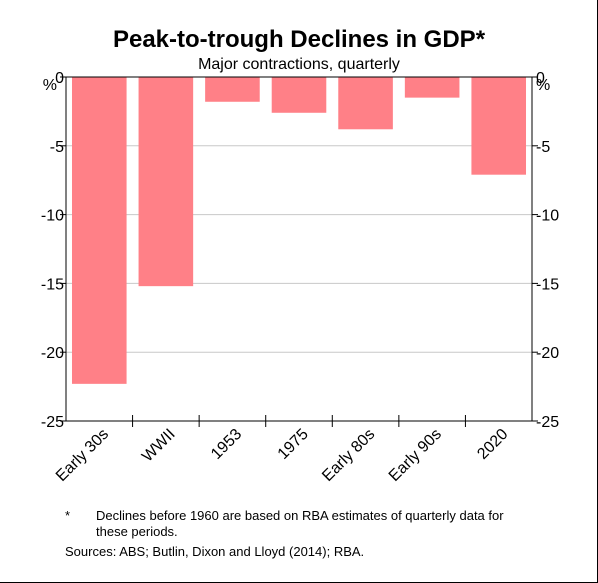 Image resolution: width=598 pixels, height=583 pixels. What do you see at coordinates (299, 64) in the screenshot?
I see `chart-subtitle: Major contractions, quarterly` at bounding box center [299, 64].